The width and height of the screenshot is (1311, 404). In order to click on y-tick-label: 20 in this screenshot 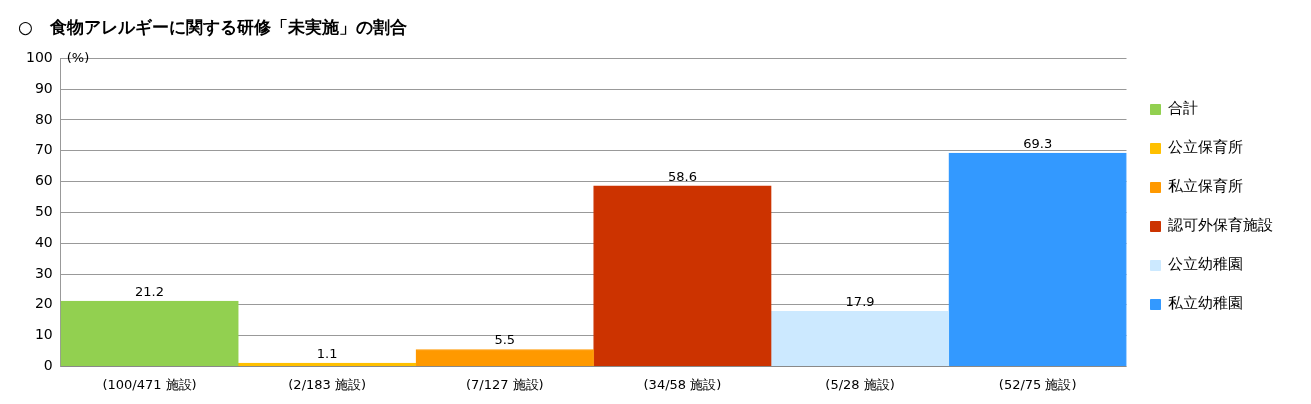, I will do `click(43, 303)`.